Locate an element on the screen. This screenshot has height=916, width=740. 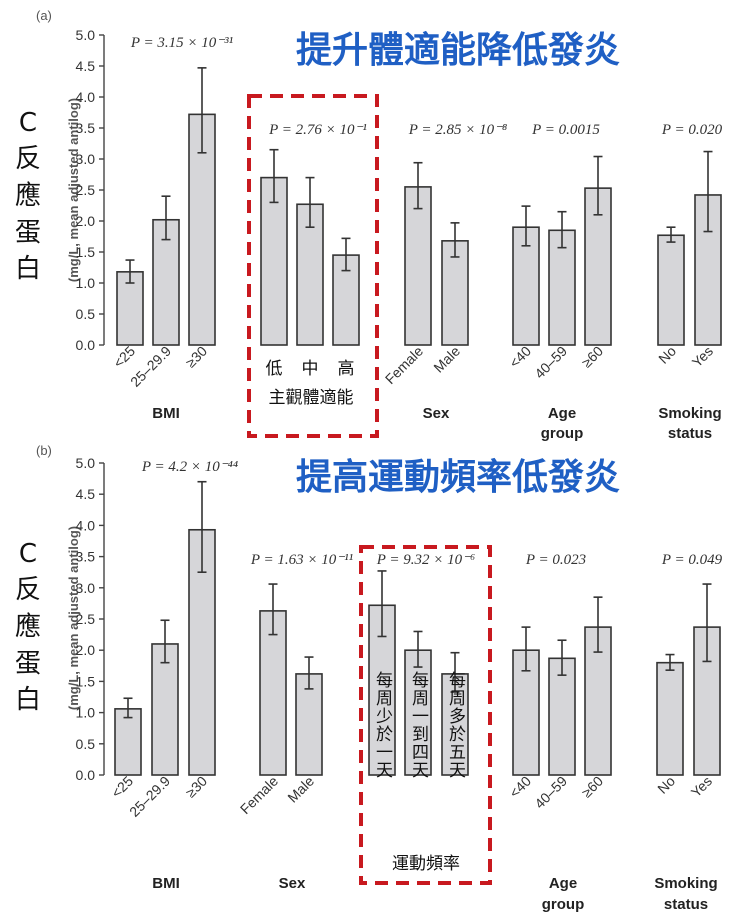
p-value-label: P = 0.0015 is located at coordinates (565, 130).